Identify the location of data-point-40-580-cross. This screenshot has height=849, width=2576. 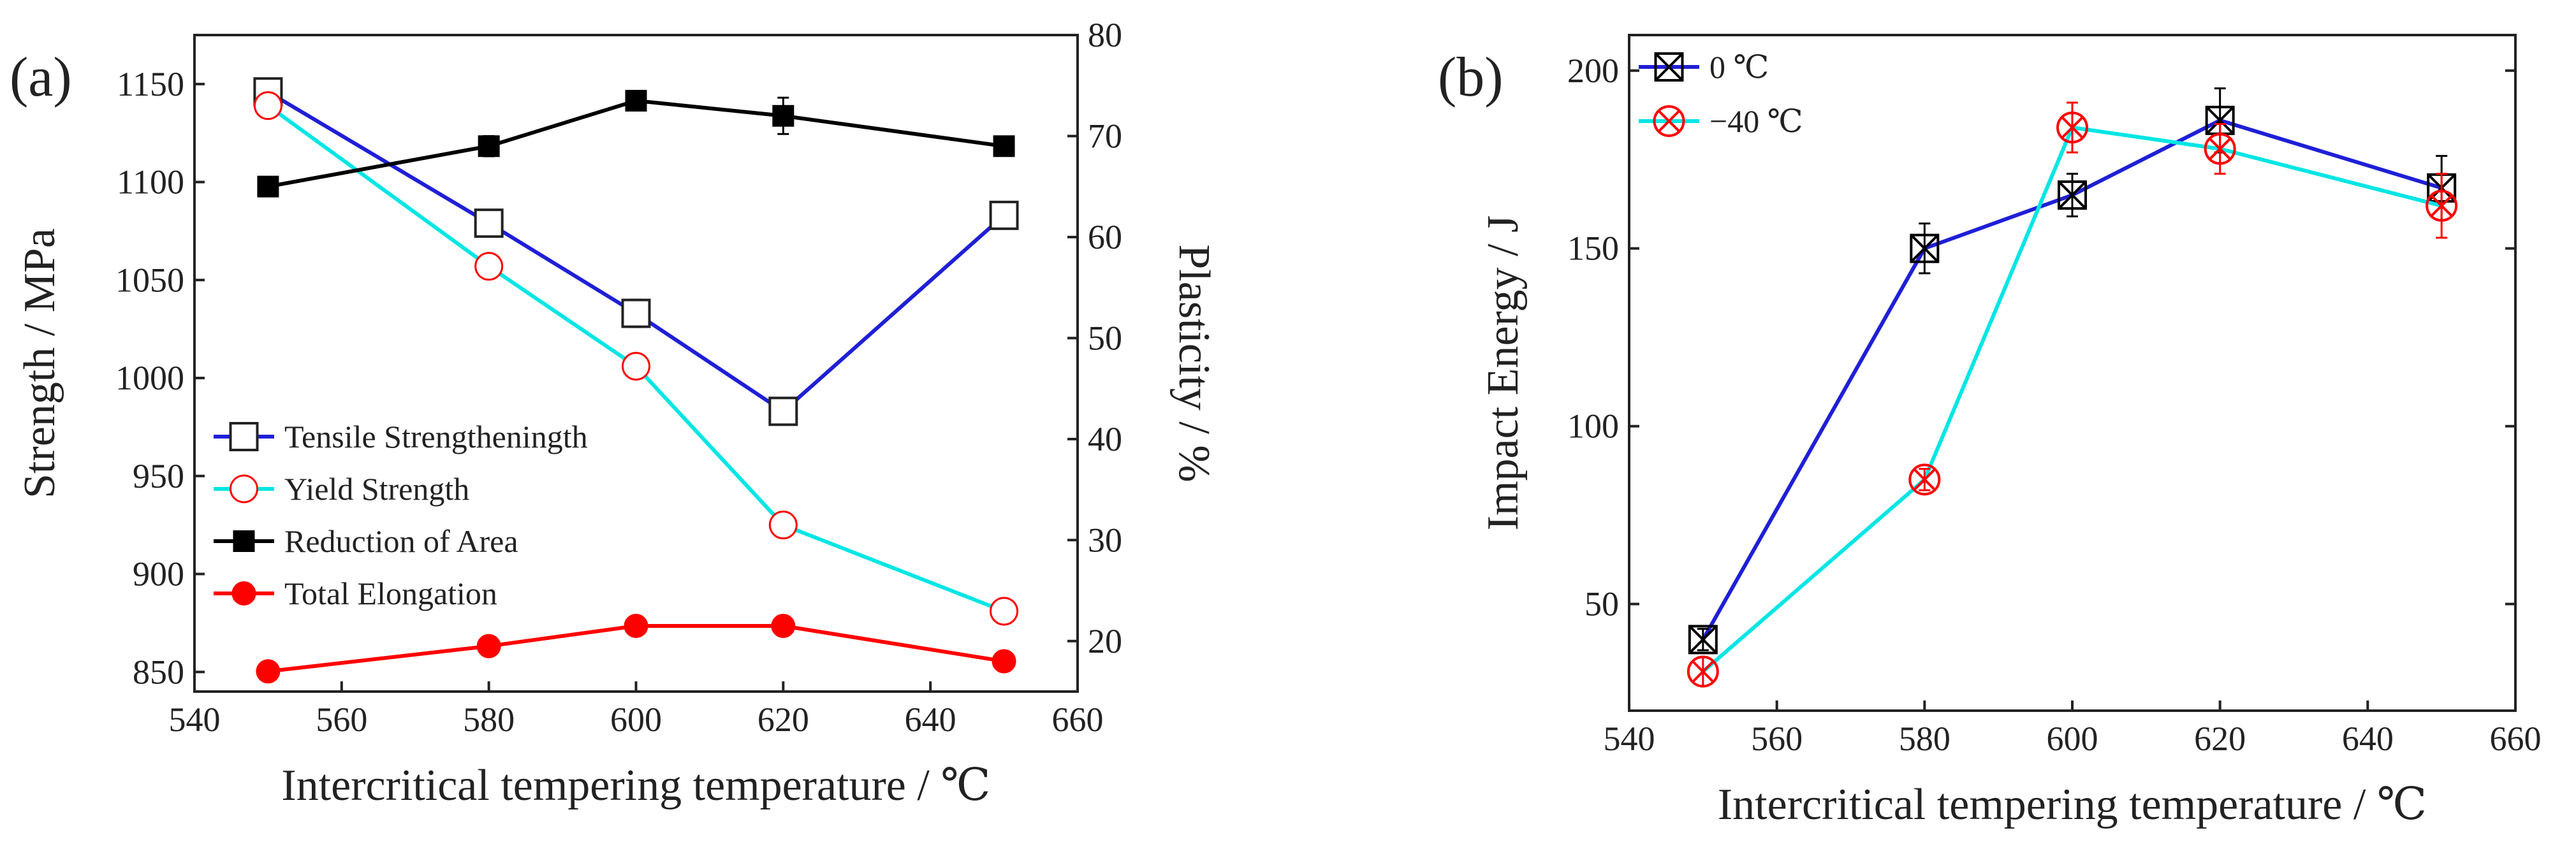
(1924, 480).